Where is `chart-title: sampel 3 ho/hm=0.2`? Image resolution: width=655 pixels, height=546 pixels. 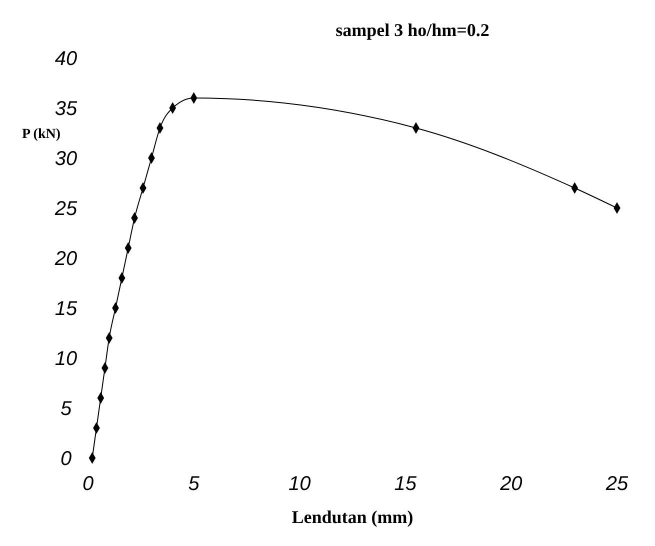 chart-title: sampel 3 ho/hm=0.2 is located at coordinates (413, 30).